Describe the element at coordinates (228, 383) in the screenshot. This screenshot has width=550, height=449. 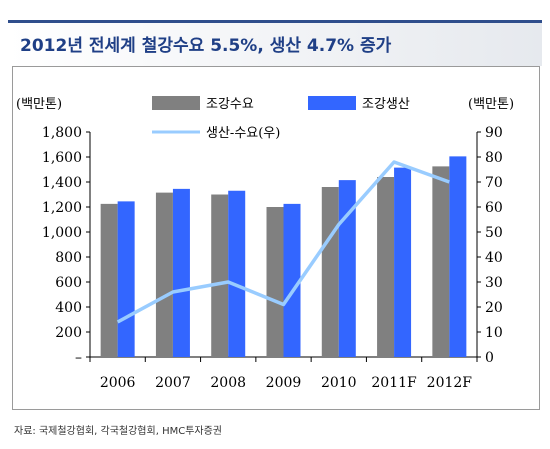
I see `x-tick-label: 2008` at that location.